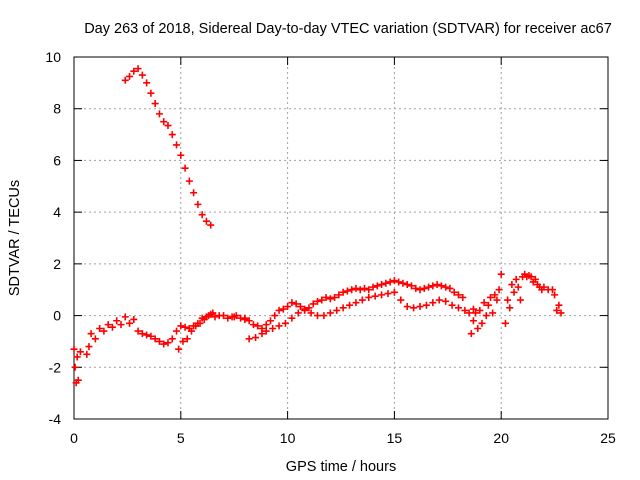  Describe the element at coordinates (57, 212) in the screenshot. I see `y-tick-label: 4` at that location.